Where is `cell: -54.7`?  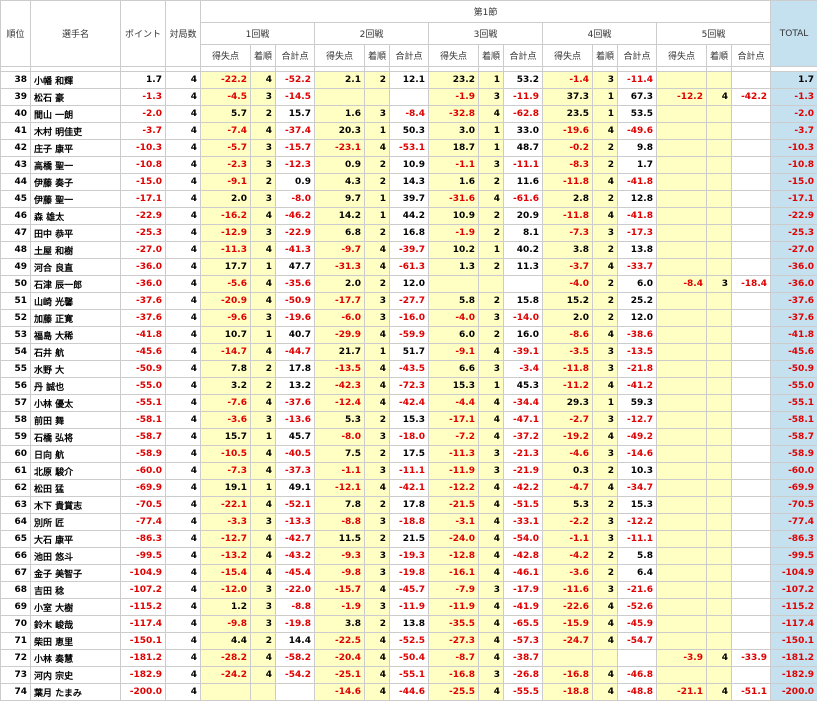
cell: -54.7 is located at coordinates (637, 641).